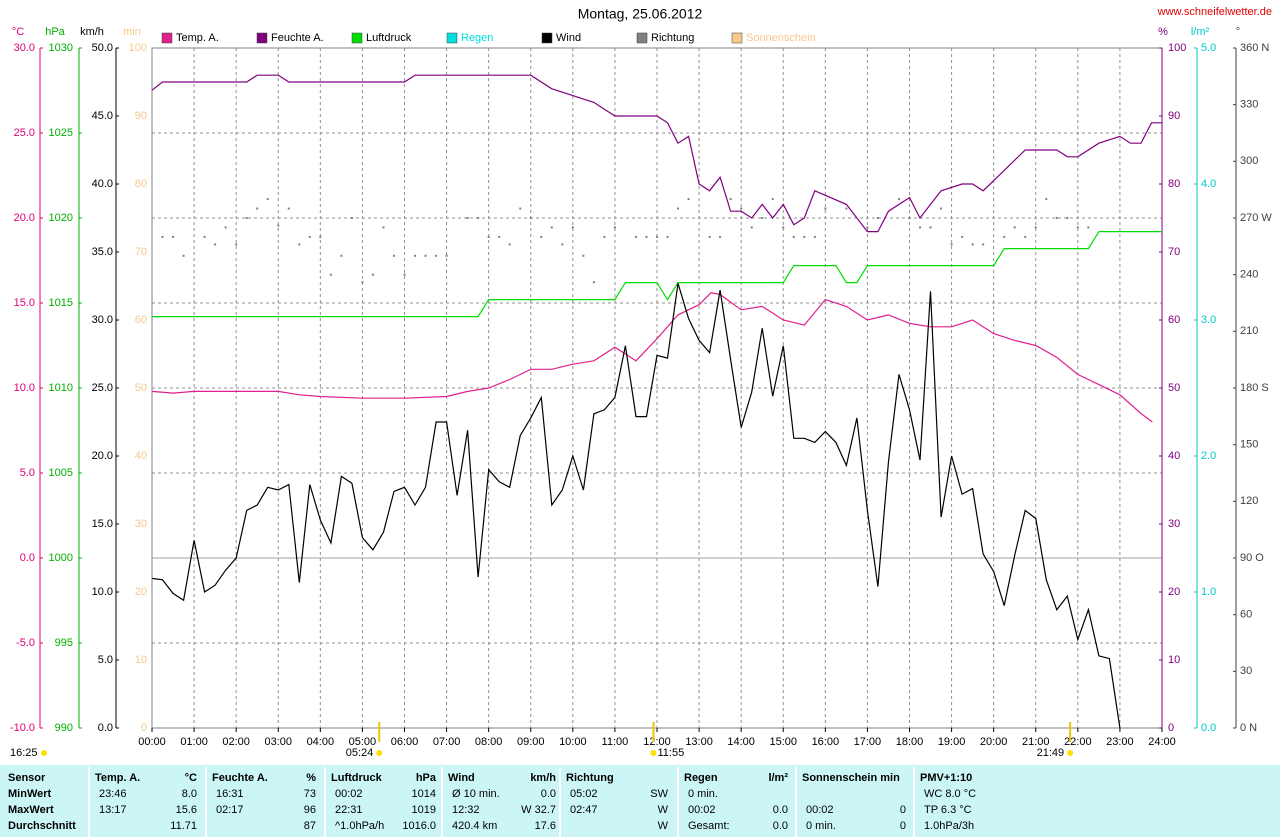 This screenshot has height=837, width=1280. What do you see at coordinates (709, 826) in the screenshot?
I see `table-cell: Gesamt:` at bounding box center [709, 826].